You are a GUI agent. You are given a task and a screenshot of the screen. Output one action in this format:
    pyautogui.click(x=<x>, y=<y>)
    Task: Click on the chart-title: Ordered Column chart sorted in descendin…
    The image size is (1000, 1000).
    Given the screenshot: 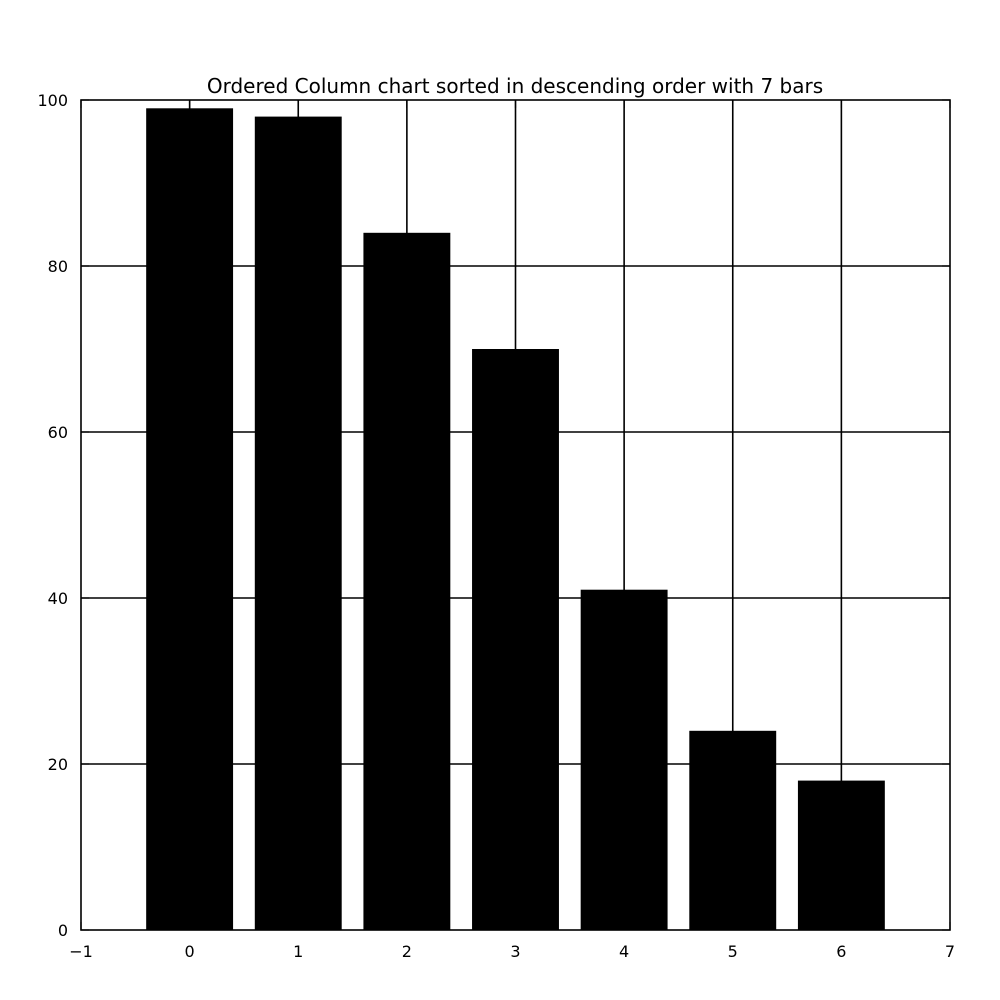 What is the action you would take?
    pyautogui.click(x=515, y=86)
    